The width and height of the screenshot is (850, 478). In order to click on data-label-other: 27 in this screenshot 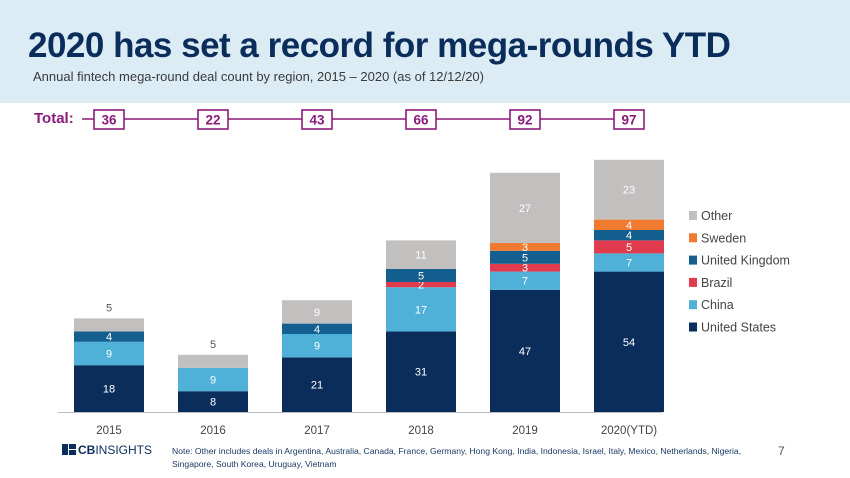, I will do `click(525, 209)`.